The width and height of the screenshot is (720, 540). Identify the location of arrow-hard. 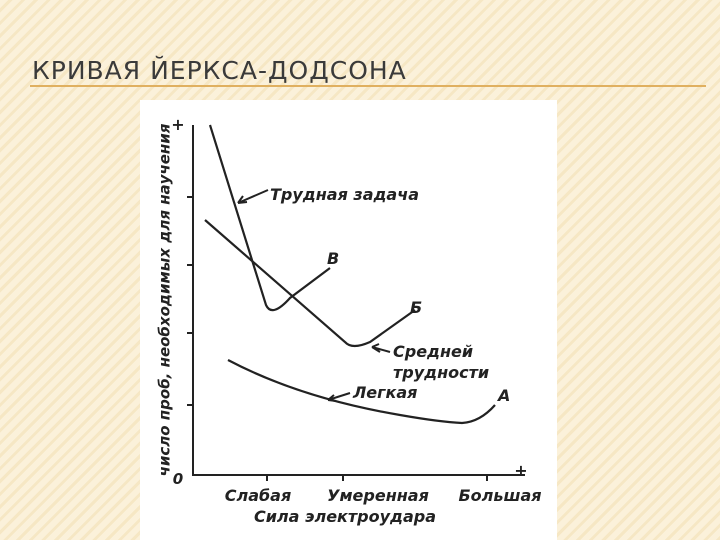
(253, 196).